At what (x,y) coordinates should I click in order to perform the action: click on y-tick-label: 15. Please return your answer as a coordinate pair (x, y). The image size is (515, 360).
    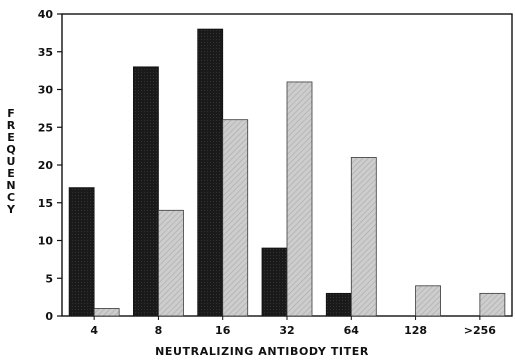
    Looking at the image, I should click on (45, 203).